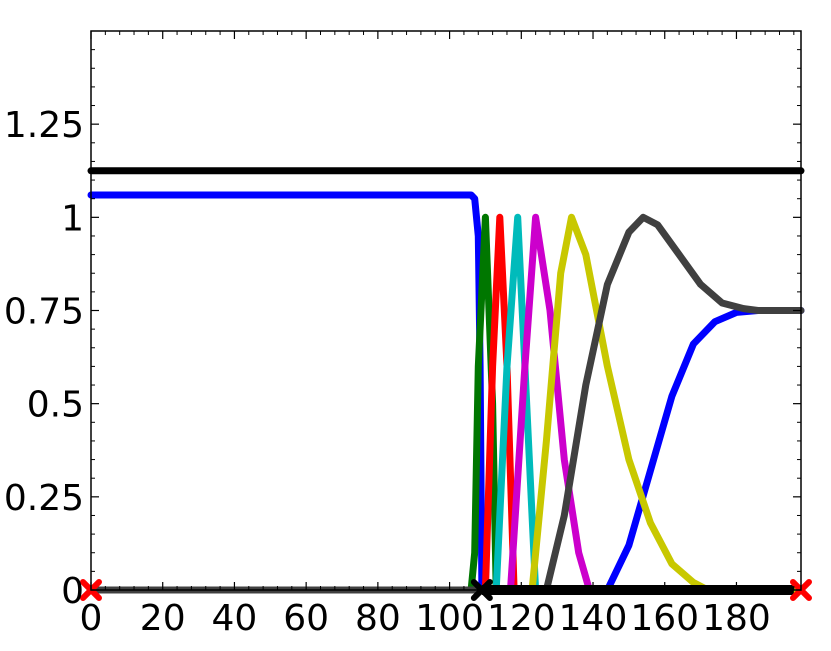 The width and height of the screenshot is (831, 651). Describe the element at coordinates (163, 618) in the screenshot. I see `x-tick-label-1: 20` at that location.